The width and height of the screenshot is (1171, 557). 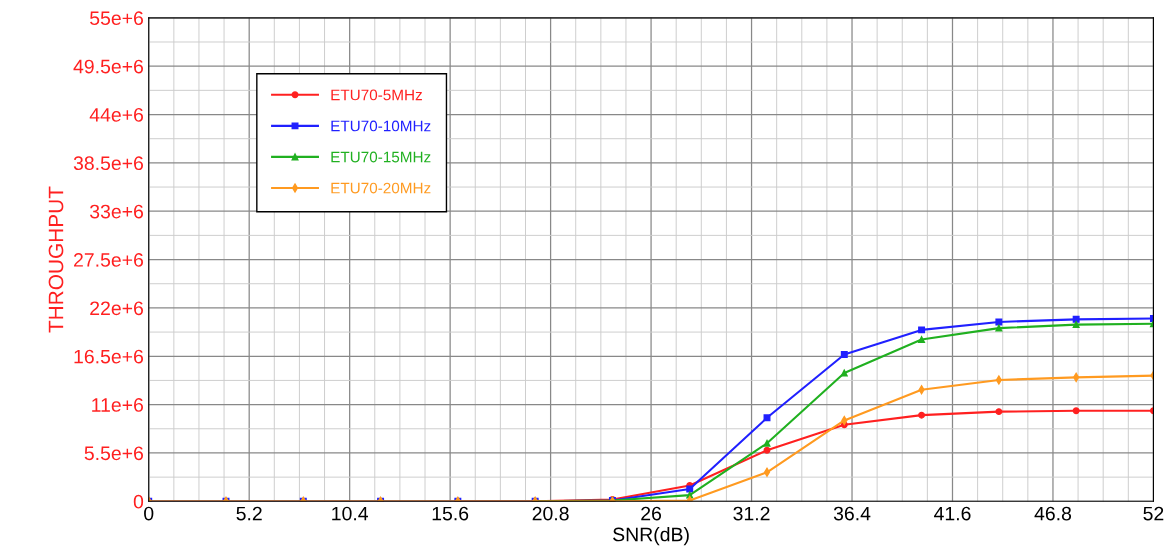 What do you see at coordinates (651, 536) in the screenshot?
I see `x-axis-title: SNR(dB)` at bounding box center [651, 536].